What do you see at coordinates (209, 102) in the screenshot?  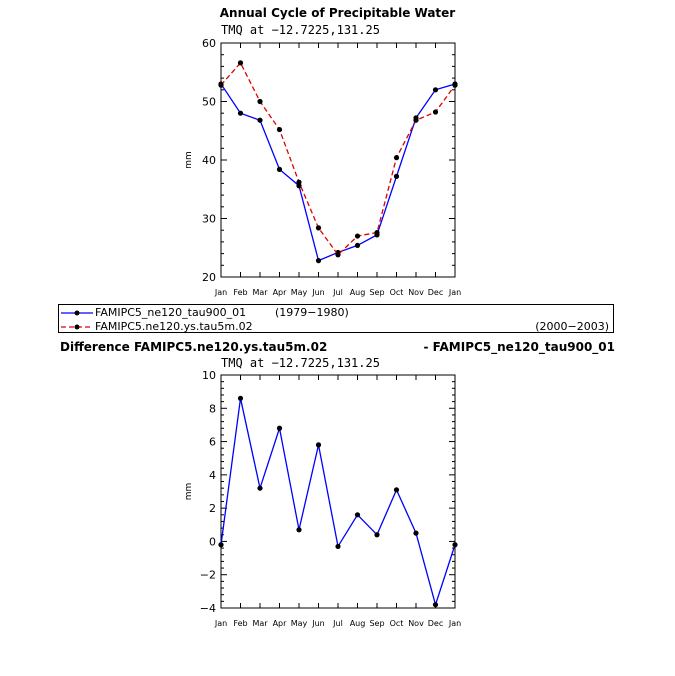 I see `chart1-ytick-label: 50` at bounding box center [209, 102].